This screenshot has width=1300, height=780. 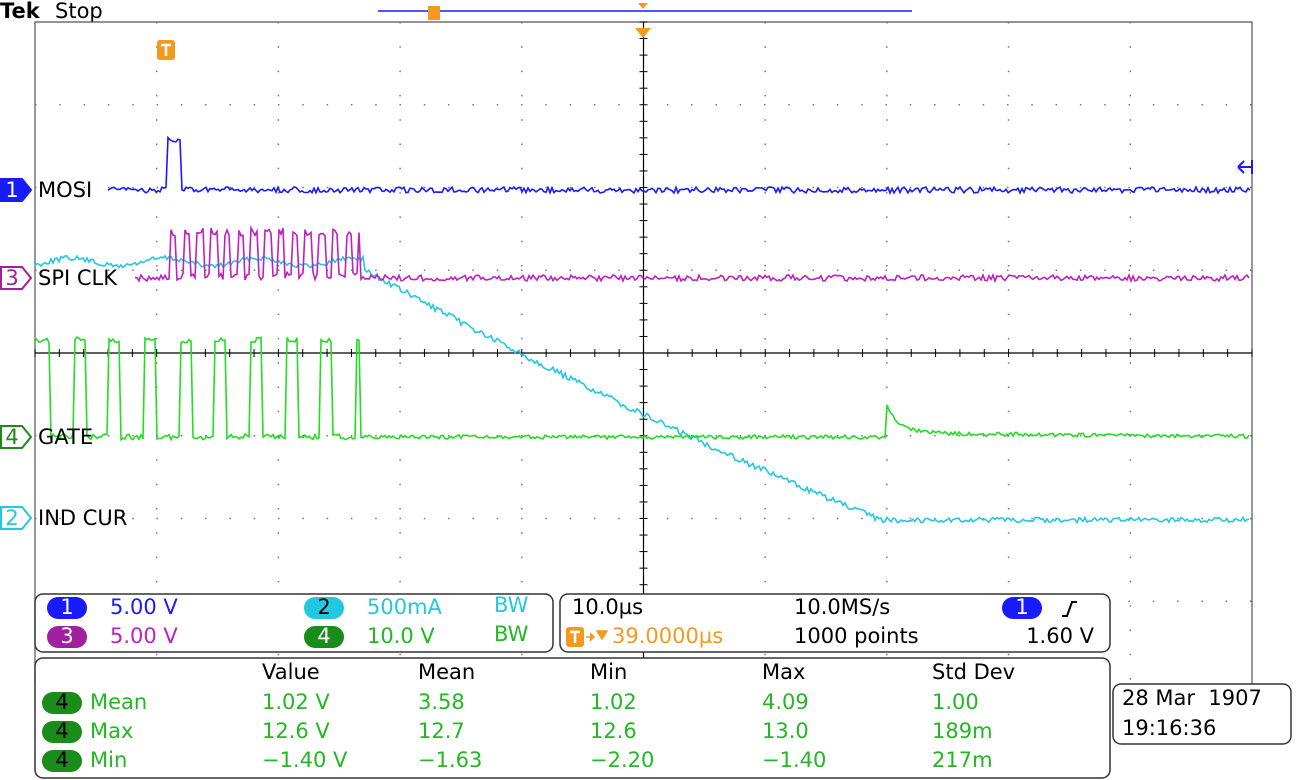 What do you see at coordinates (450, 760) in the screenshot?
I see `measurement-cell: −1.63` at bounding box center [450, 760].